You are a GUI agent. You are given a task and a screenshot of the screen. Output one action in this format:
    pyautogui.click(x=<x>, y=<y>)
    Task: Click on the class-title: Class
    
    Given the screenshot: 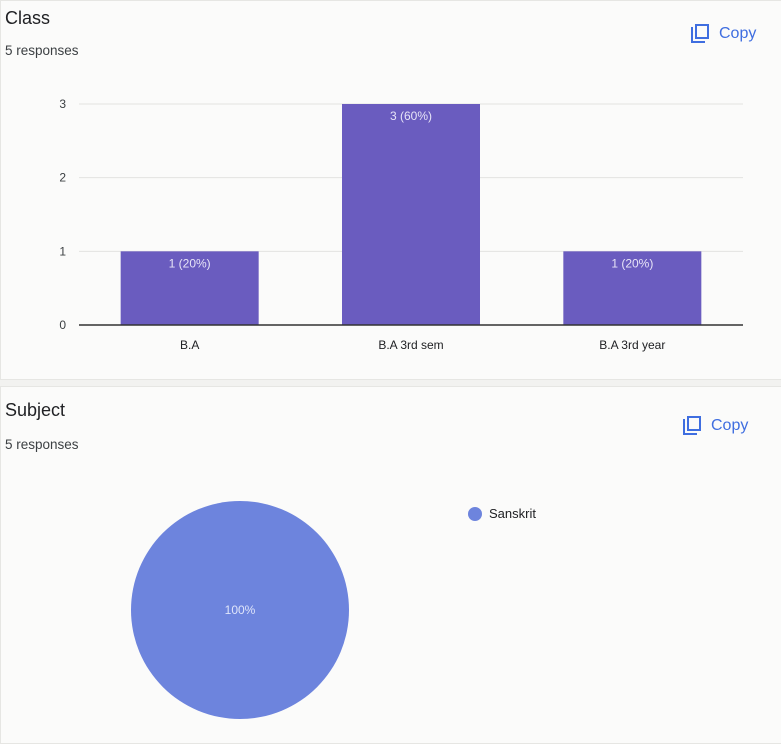 What is the action you would take?
    pyautogui.click(x=28, y=18)
    